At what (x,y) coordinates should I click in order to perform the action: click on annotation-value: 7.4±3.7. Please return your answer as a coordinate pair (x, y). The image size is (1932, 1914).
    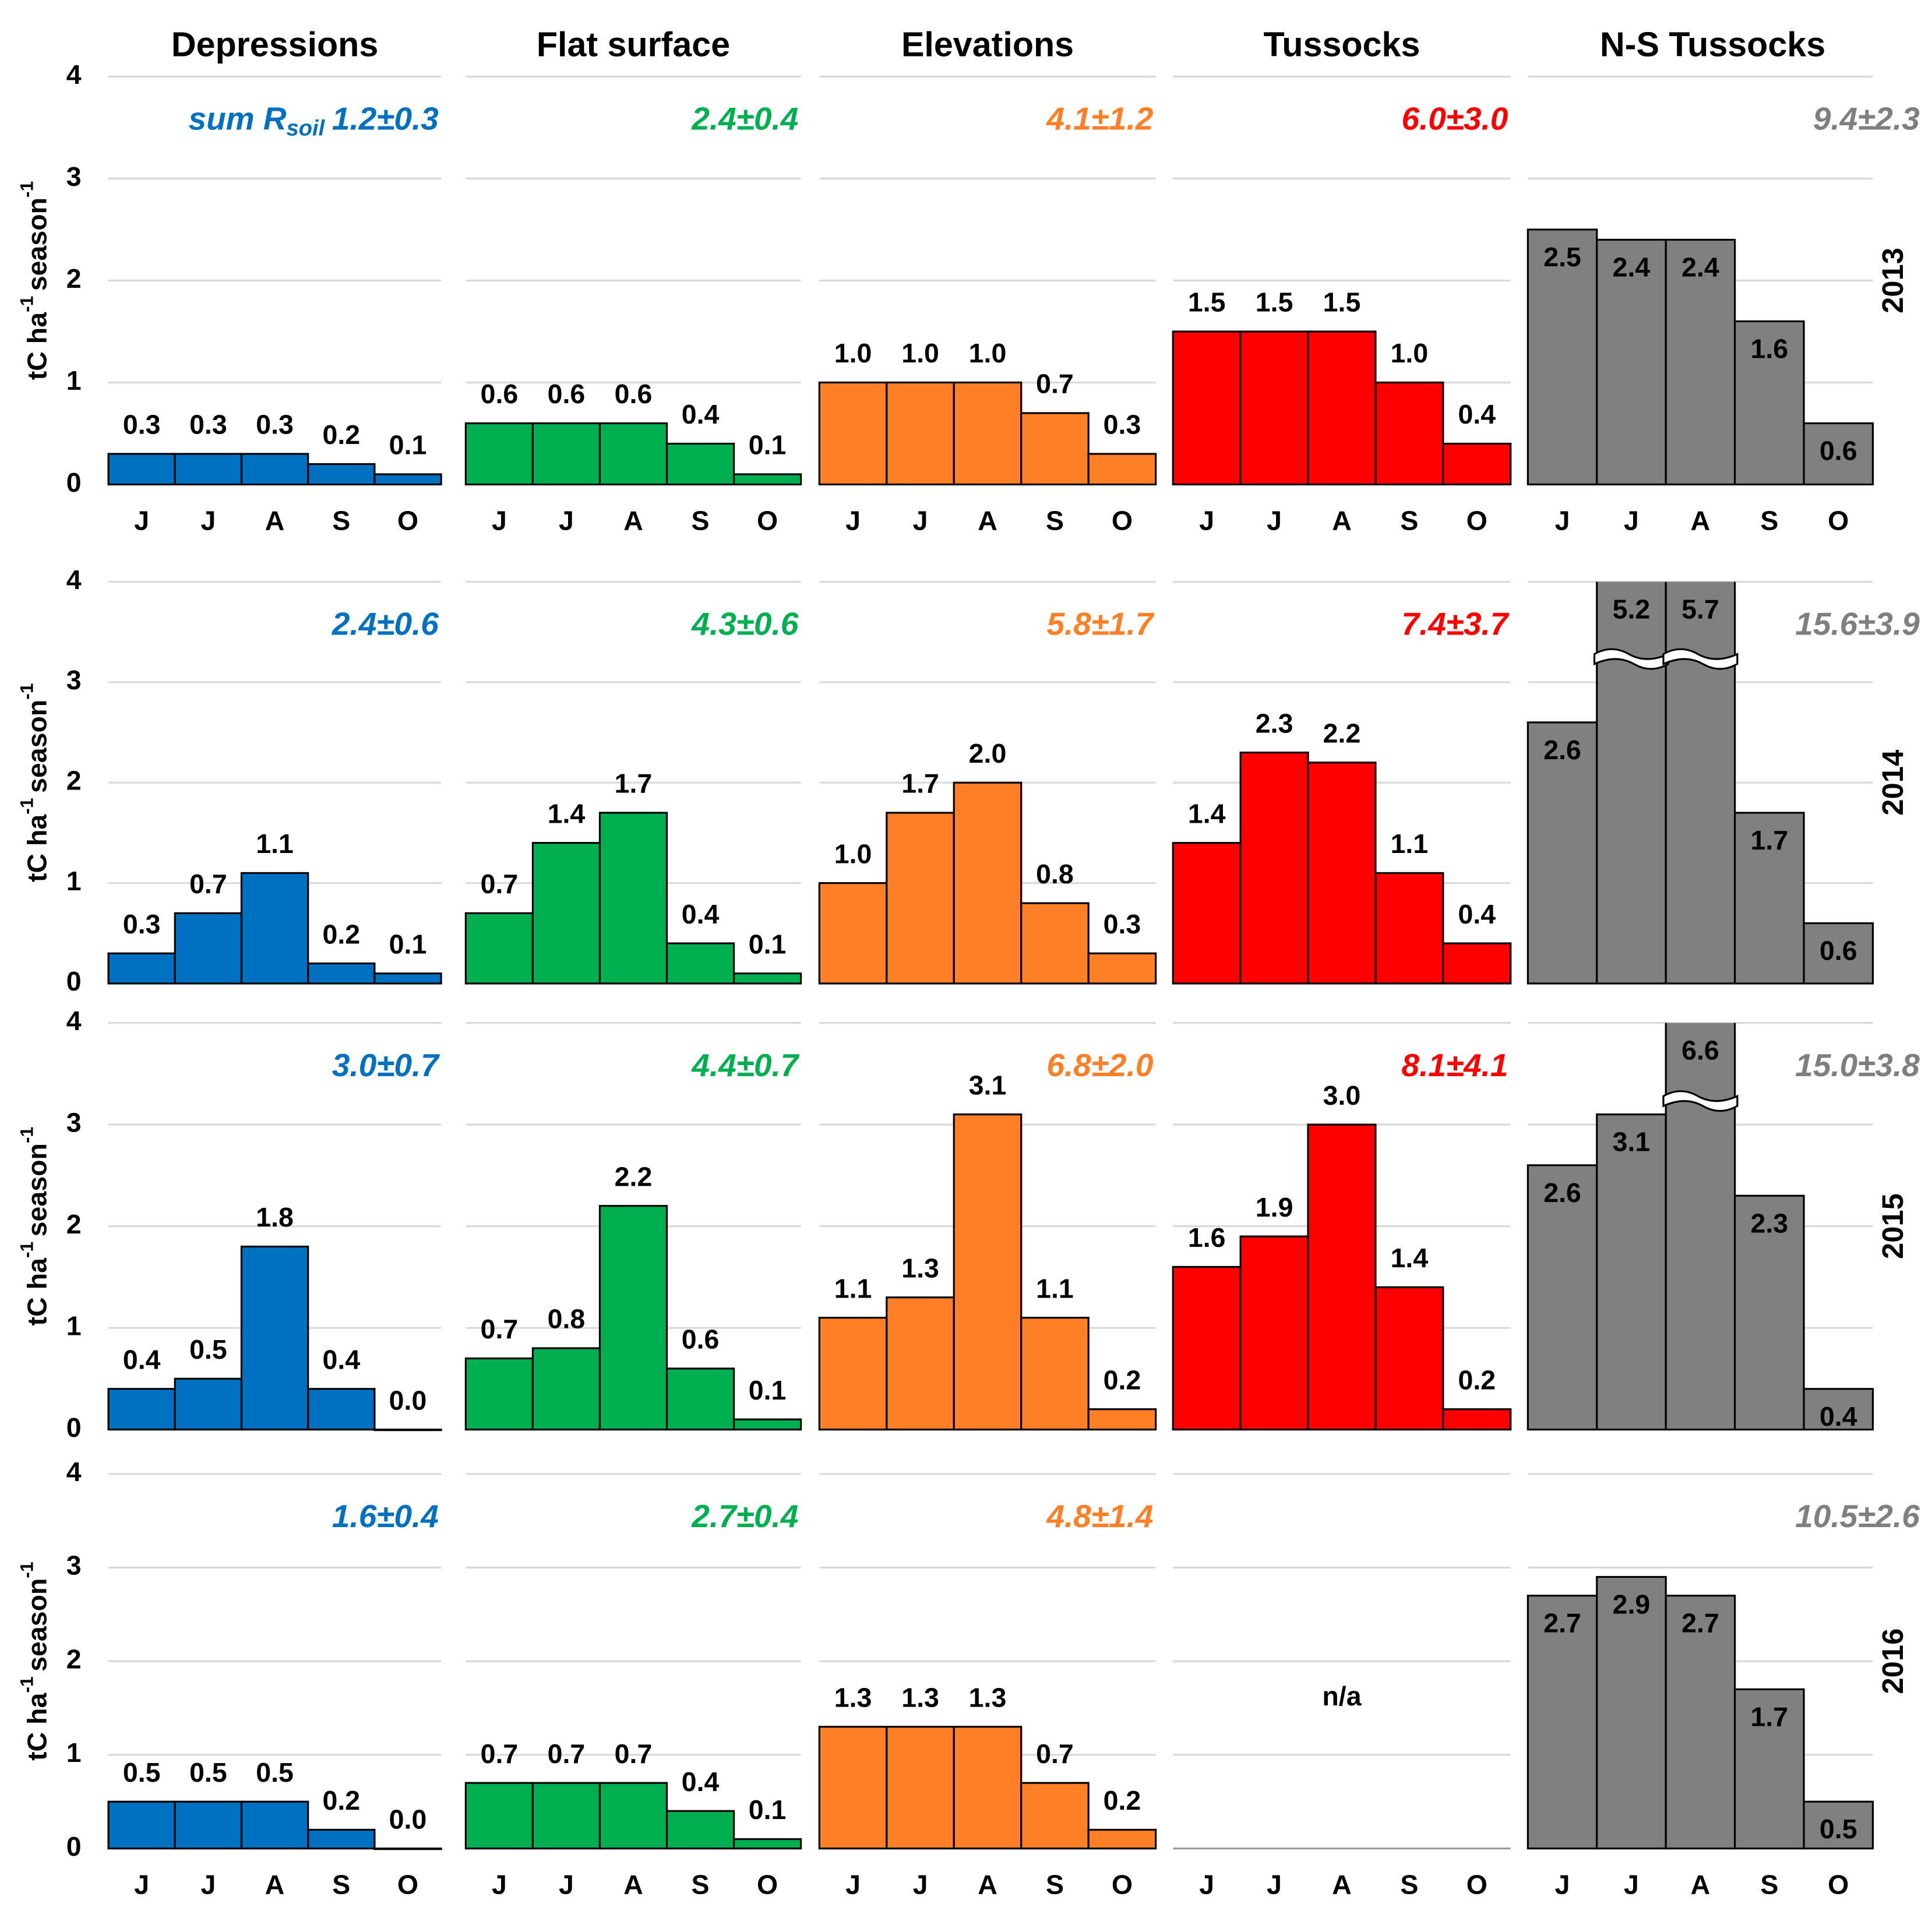
    Looking at the image, I should click on (1456, 623).